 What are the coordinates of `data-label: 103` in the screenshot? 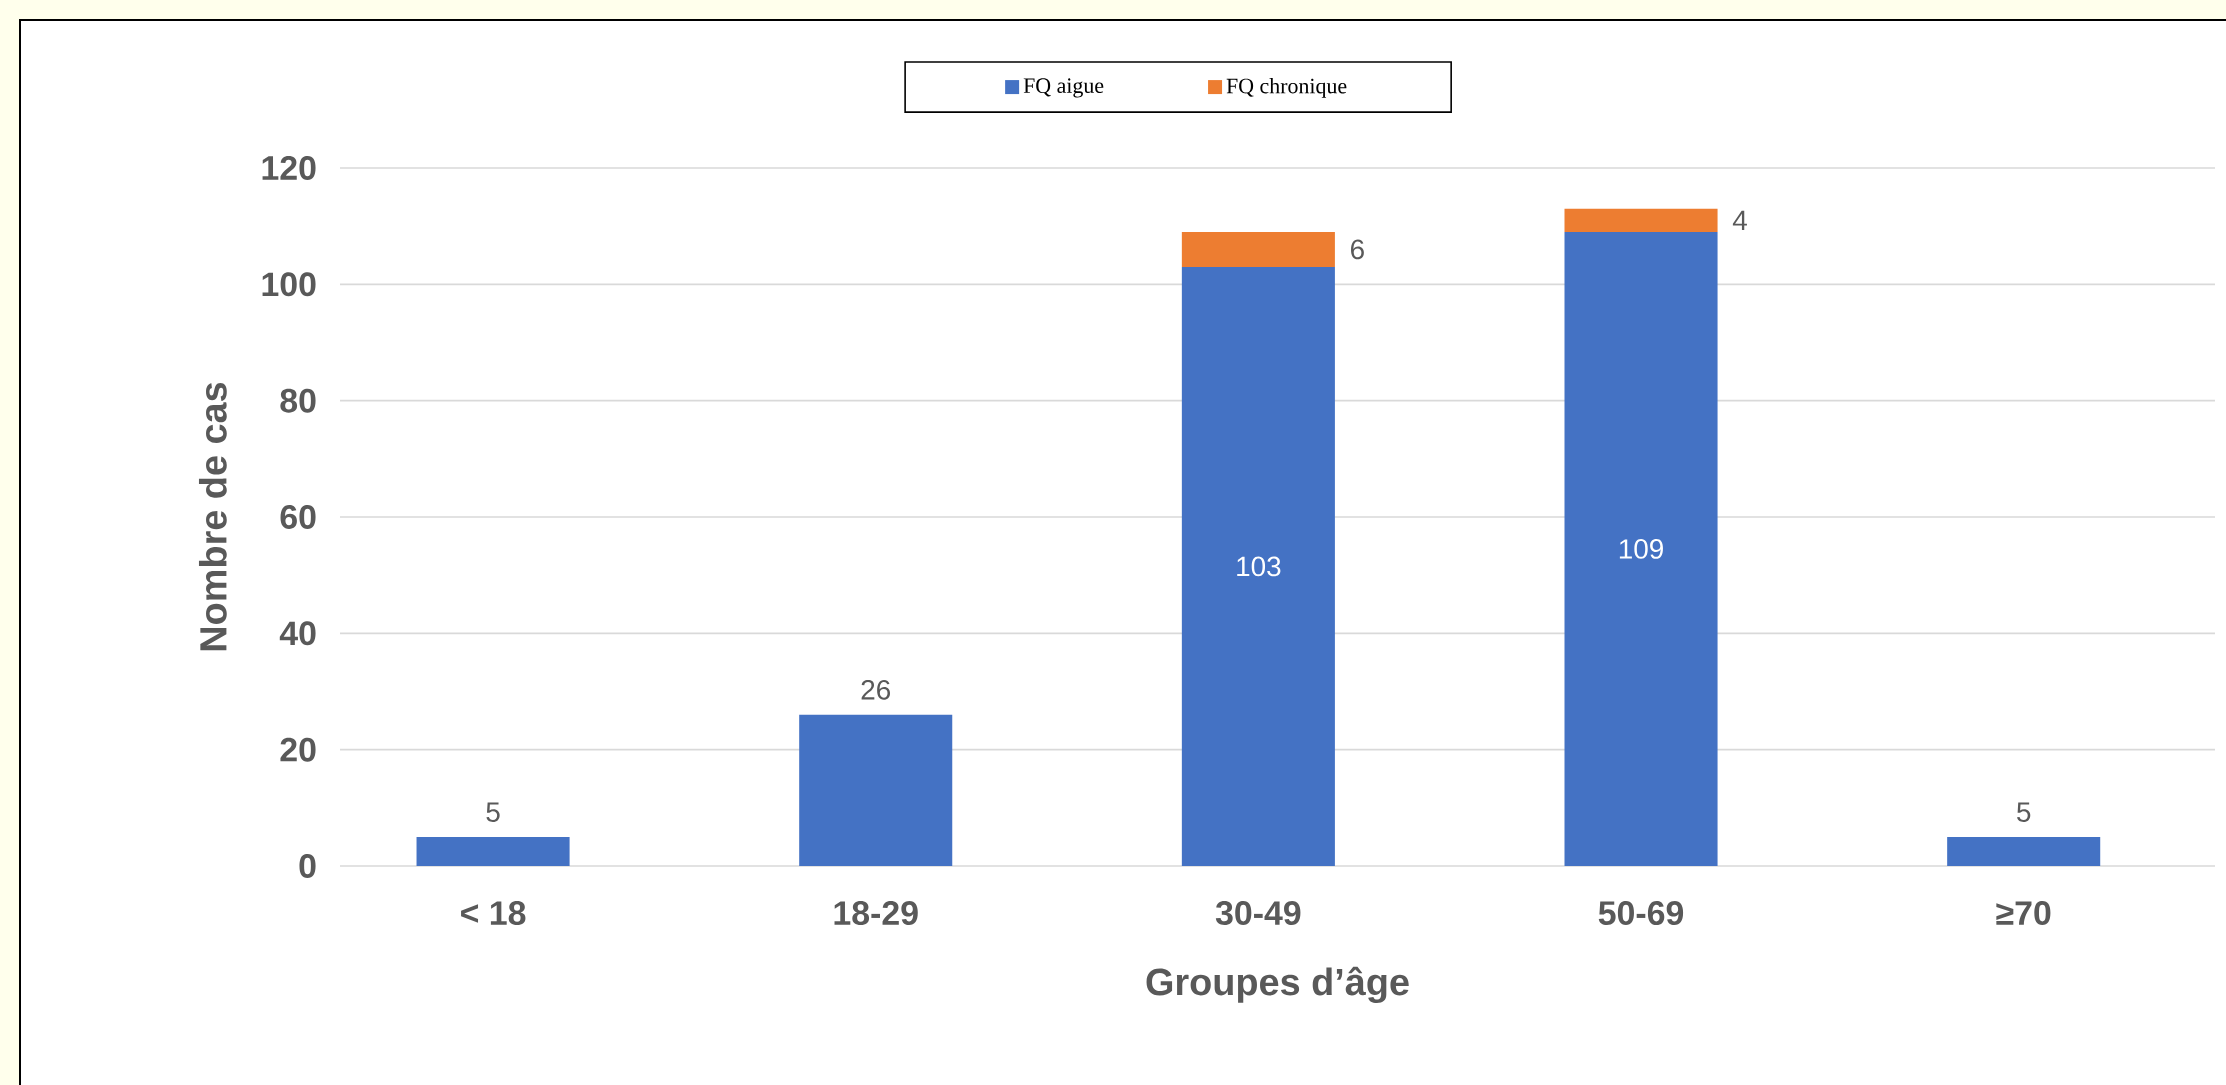 It's located at (1259, 566).